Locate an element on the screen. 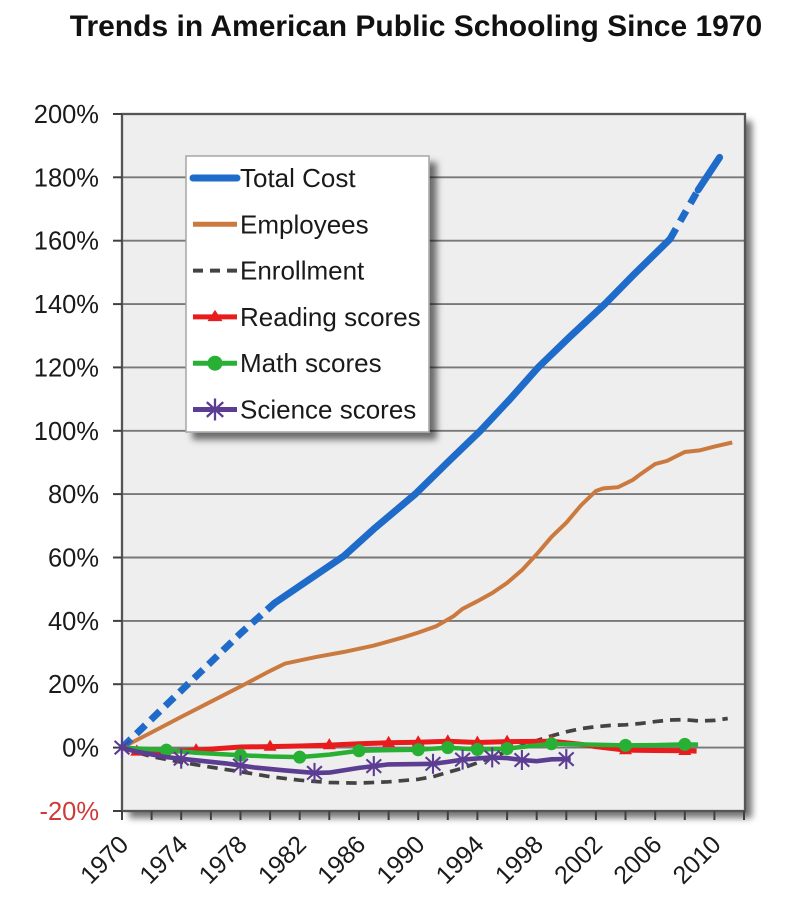 The height and width of the screenshot is (914, 800). svg-text: 20% is located at coordinates (73, 685).